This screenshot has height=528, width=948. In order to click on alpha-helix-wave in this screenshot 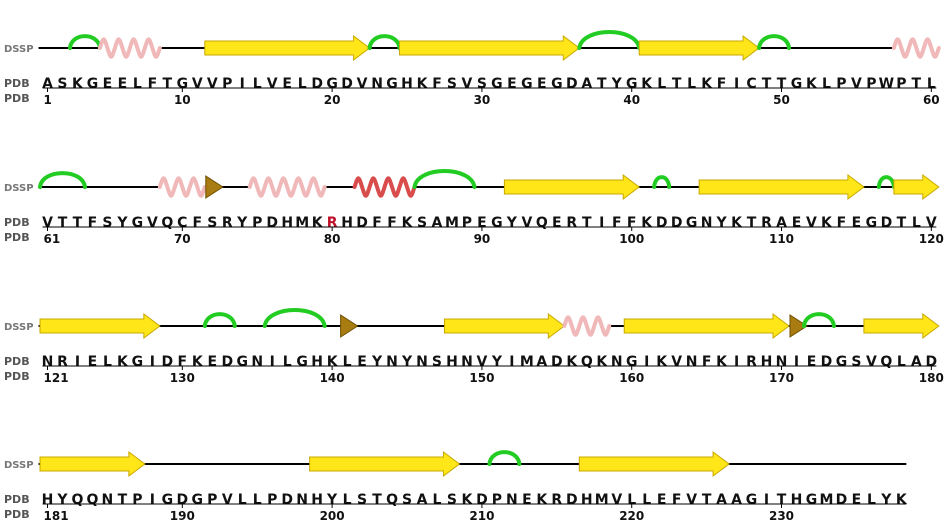, I will do `click(384, 187)`.